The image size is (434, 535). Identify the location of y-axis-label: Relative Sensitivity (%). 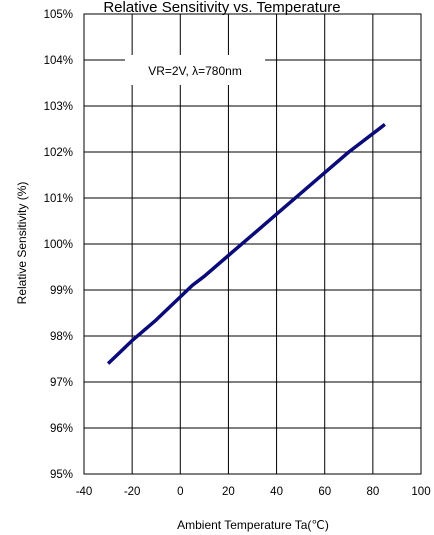
(22, 243).